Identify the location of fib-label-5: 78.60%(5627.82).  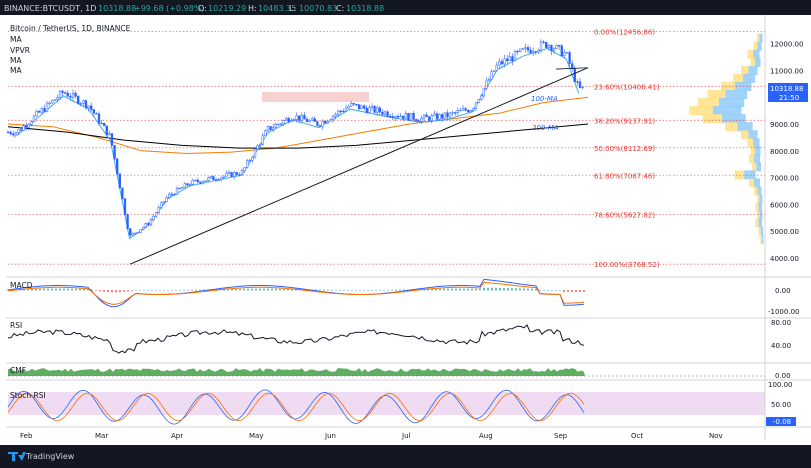
(624, 215).